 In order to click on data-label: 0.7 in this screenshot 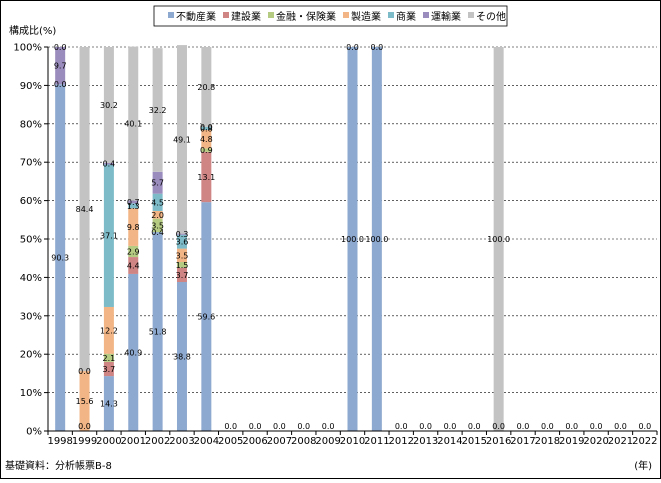, I will do `click(133, 202)`.